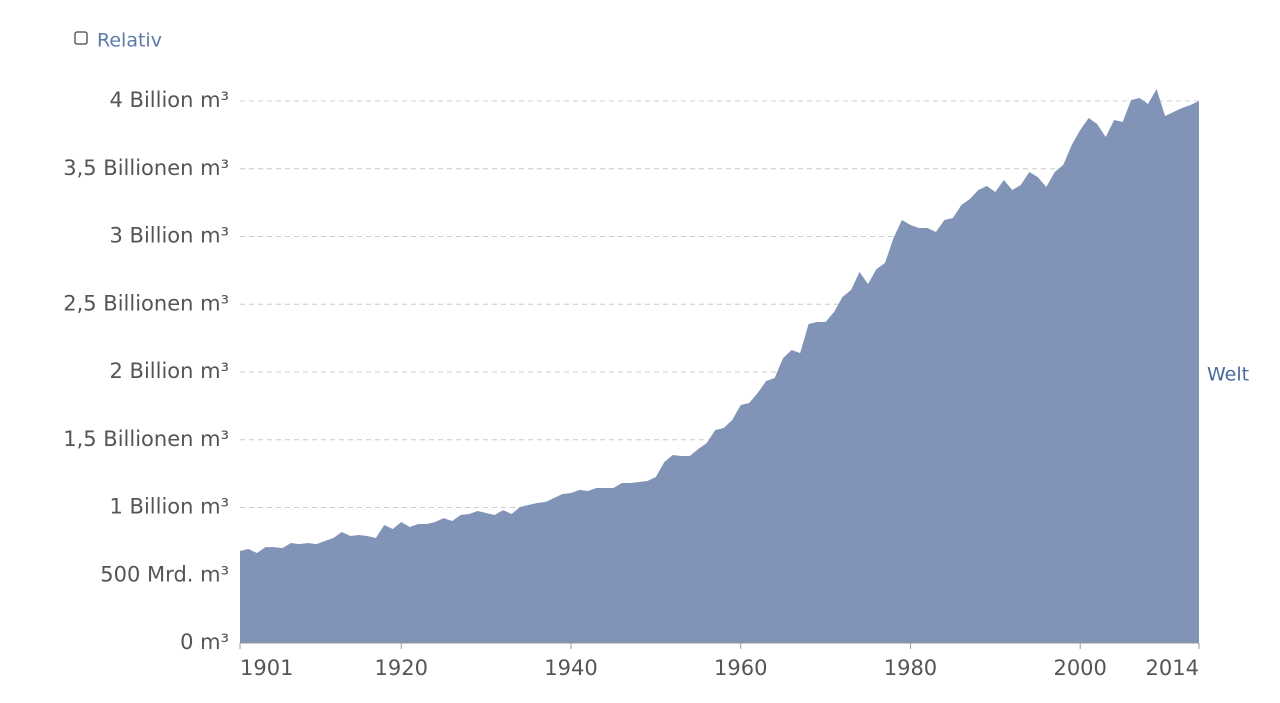 Image resolution: width=1280 pixels, height=703 pixels. Describe the element at coordinates (146, 168) in the screenshot. I see `y-tick-label: 3,5 Billionen m³` at that location.